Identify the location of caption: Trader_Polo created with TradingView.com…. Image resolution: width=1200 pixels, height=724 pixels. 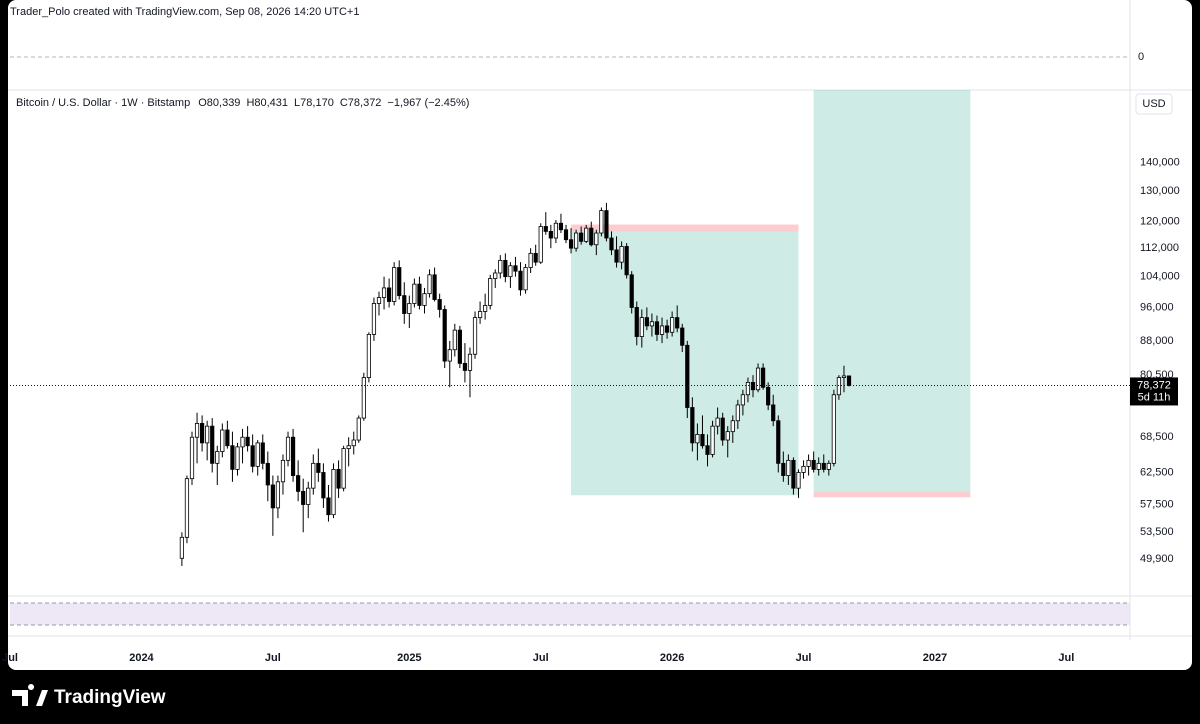
(184, 12).